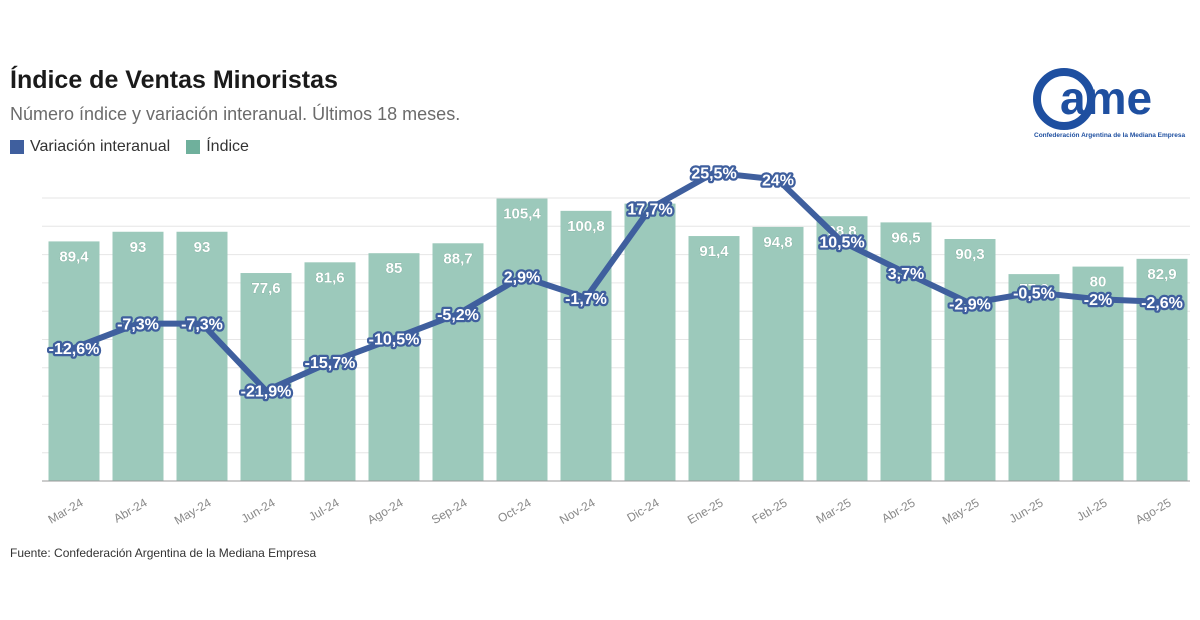 The width and height of the screenshot is (1200, 620). Describe the element at coordinates (713, 174) in the screenshot. I see `line-label: 25,5%` at that location.